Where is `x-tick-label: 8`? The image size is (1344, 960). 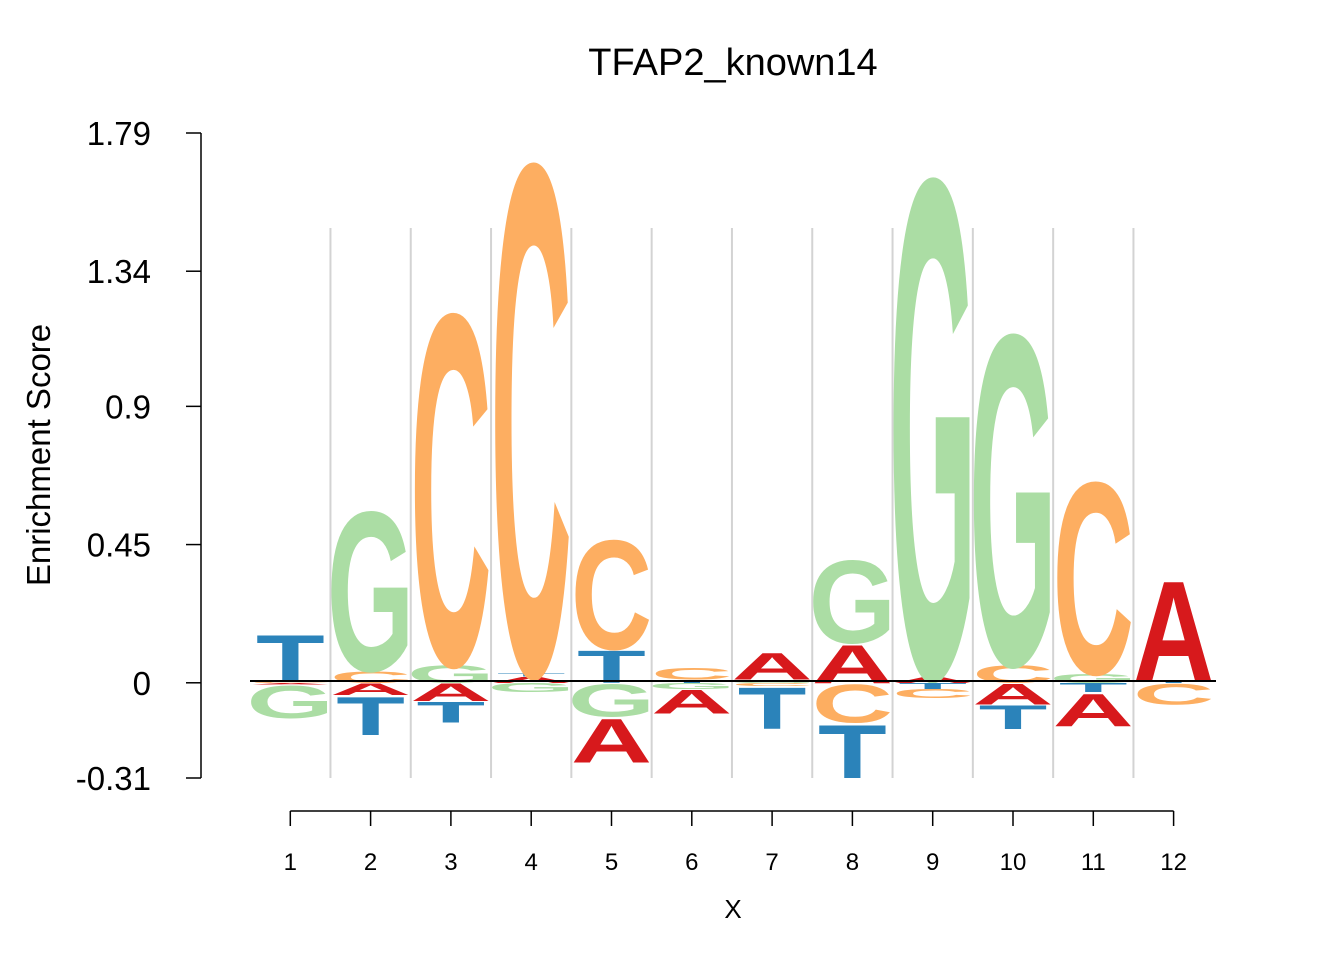
x-tick-label: 8 is located at coordinates (852, 862).